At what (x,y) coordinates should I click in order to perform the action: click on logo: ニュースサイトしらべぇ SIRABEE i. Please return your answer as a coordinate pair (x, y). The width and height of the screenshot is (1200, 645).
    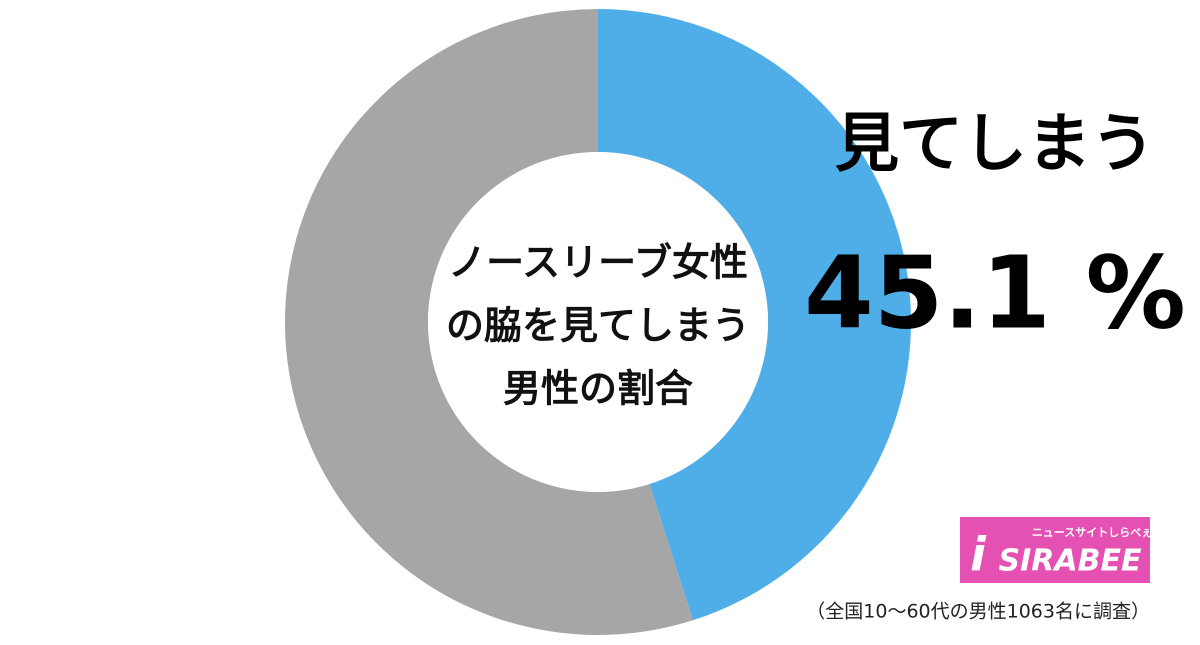
    Looking at the image, I should click on (1056, 550).